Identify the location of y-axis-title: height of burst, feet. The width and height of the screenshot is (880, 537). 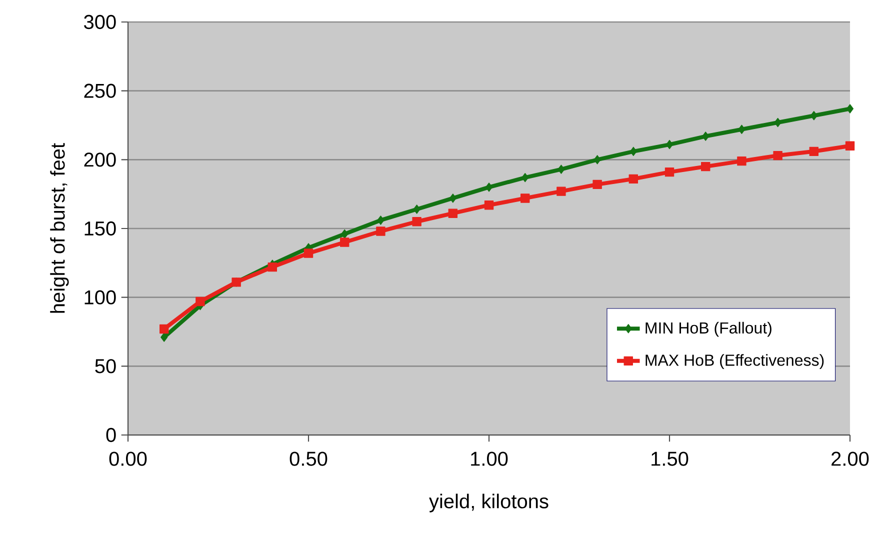
(59, 228).